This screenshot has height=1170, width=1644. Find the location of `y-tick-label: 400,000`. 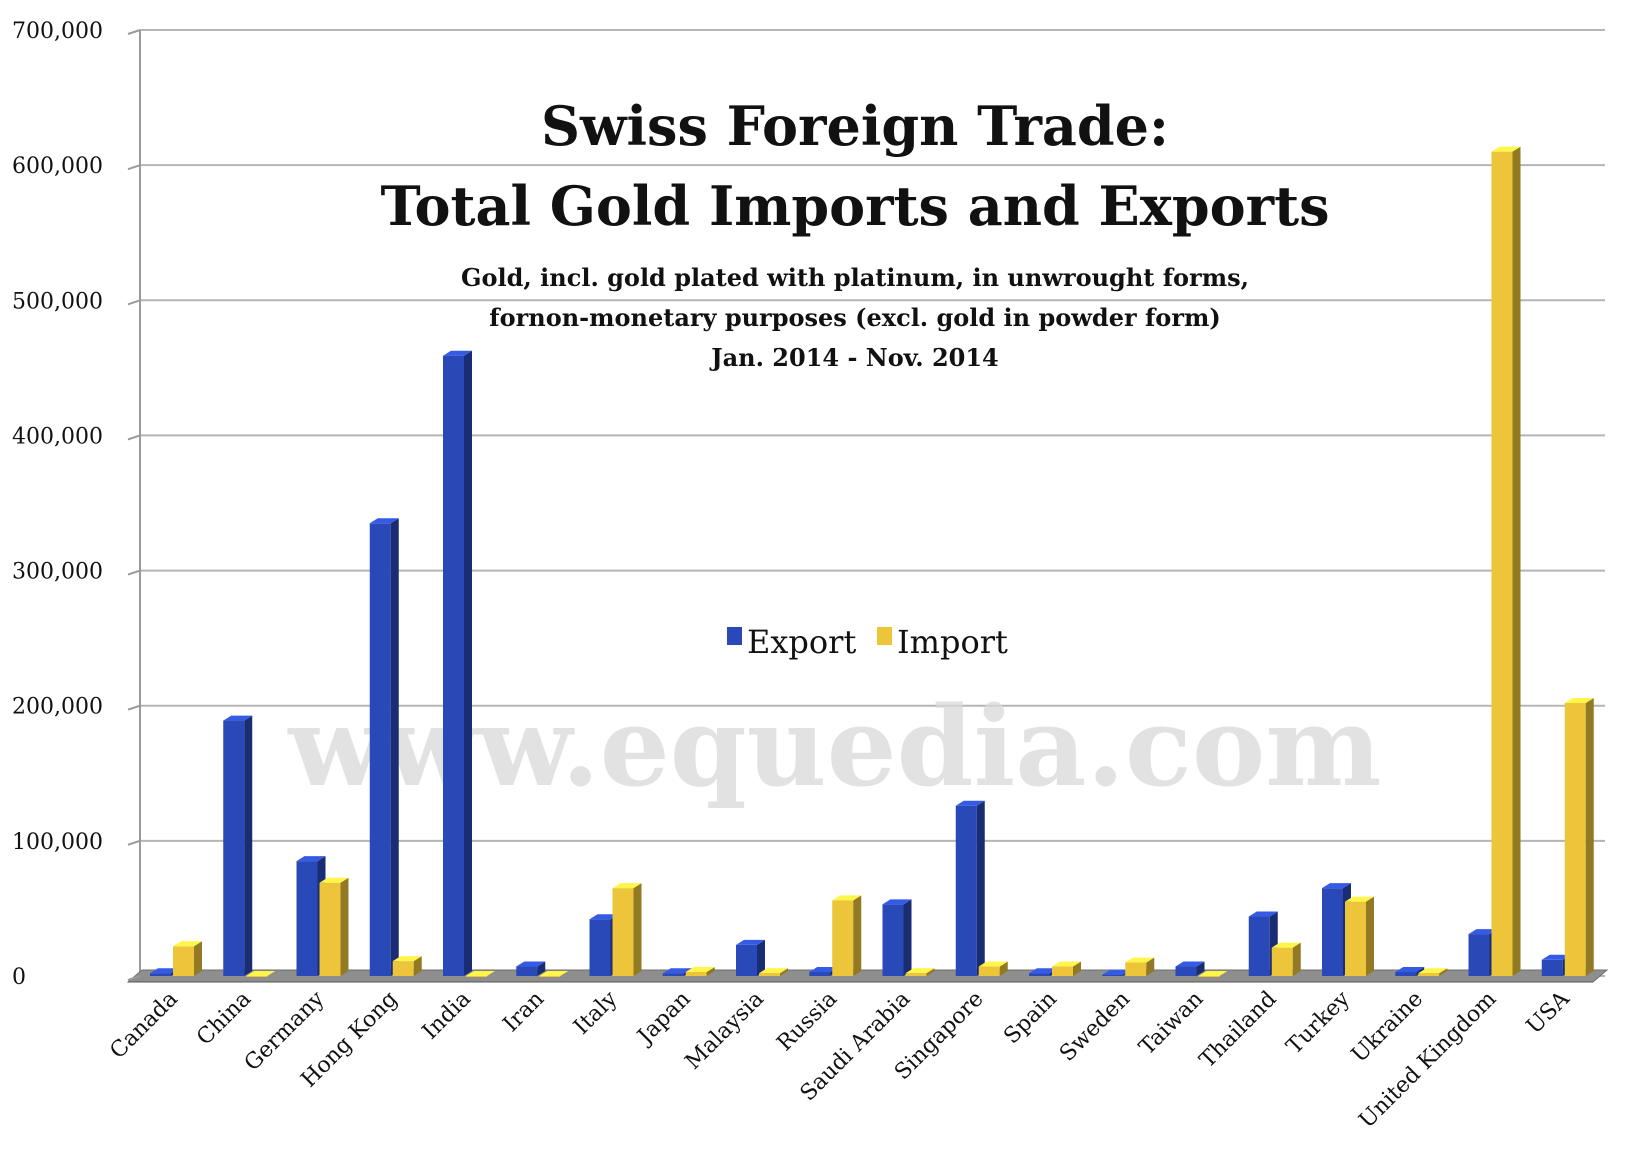

y-tick-label: 400,000 is located at coordinates (57, 436).